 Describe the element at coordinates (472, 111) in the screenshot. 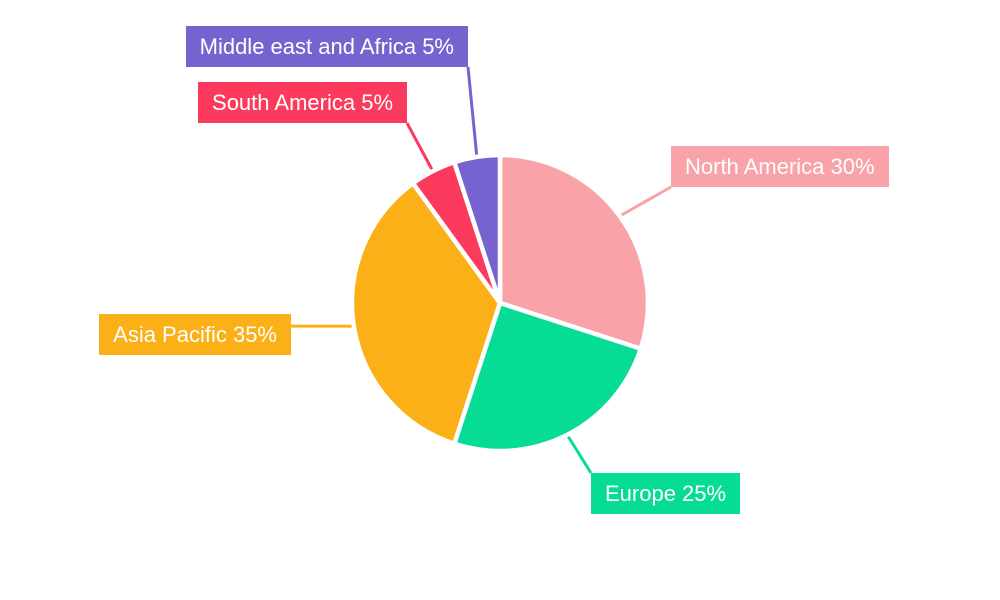

I see `leader-line-middle-east-and-africa` at that location.